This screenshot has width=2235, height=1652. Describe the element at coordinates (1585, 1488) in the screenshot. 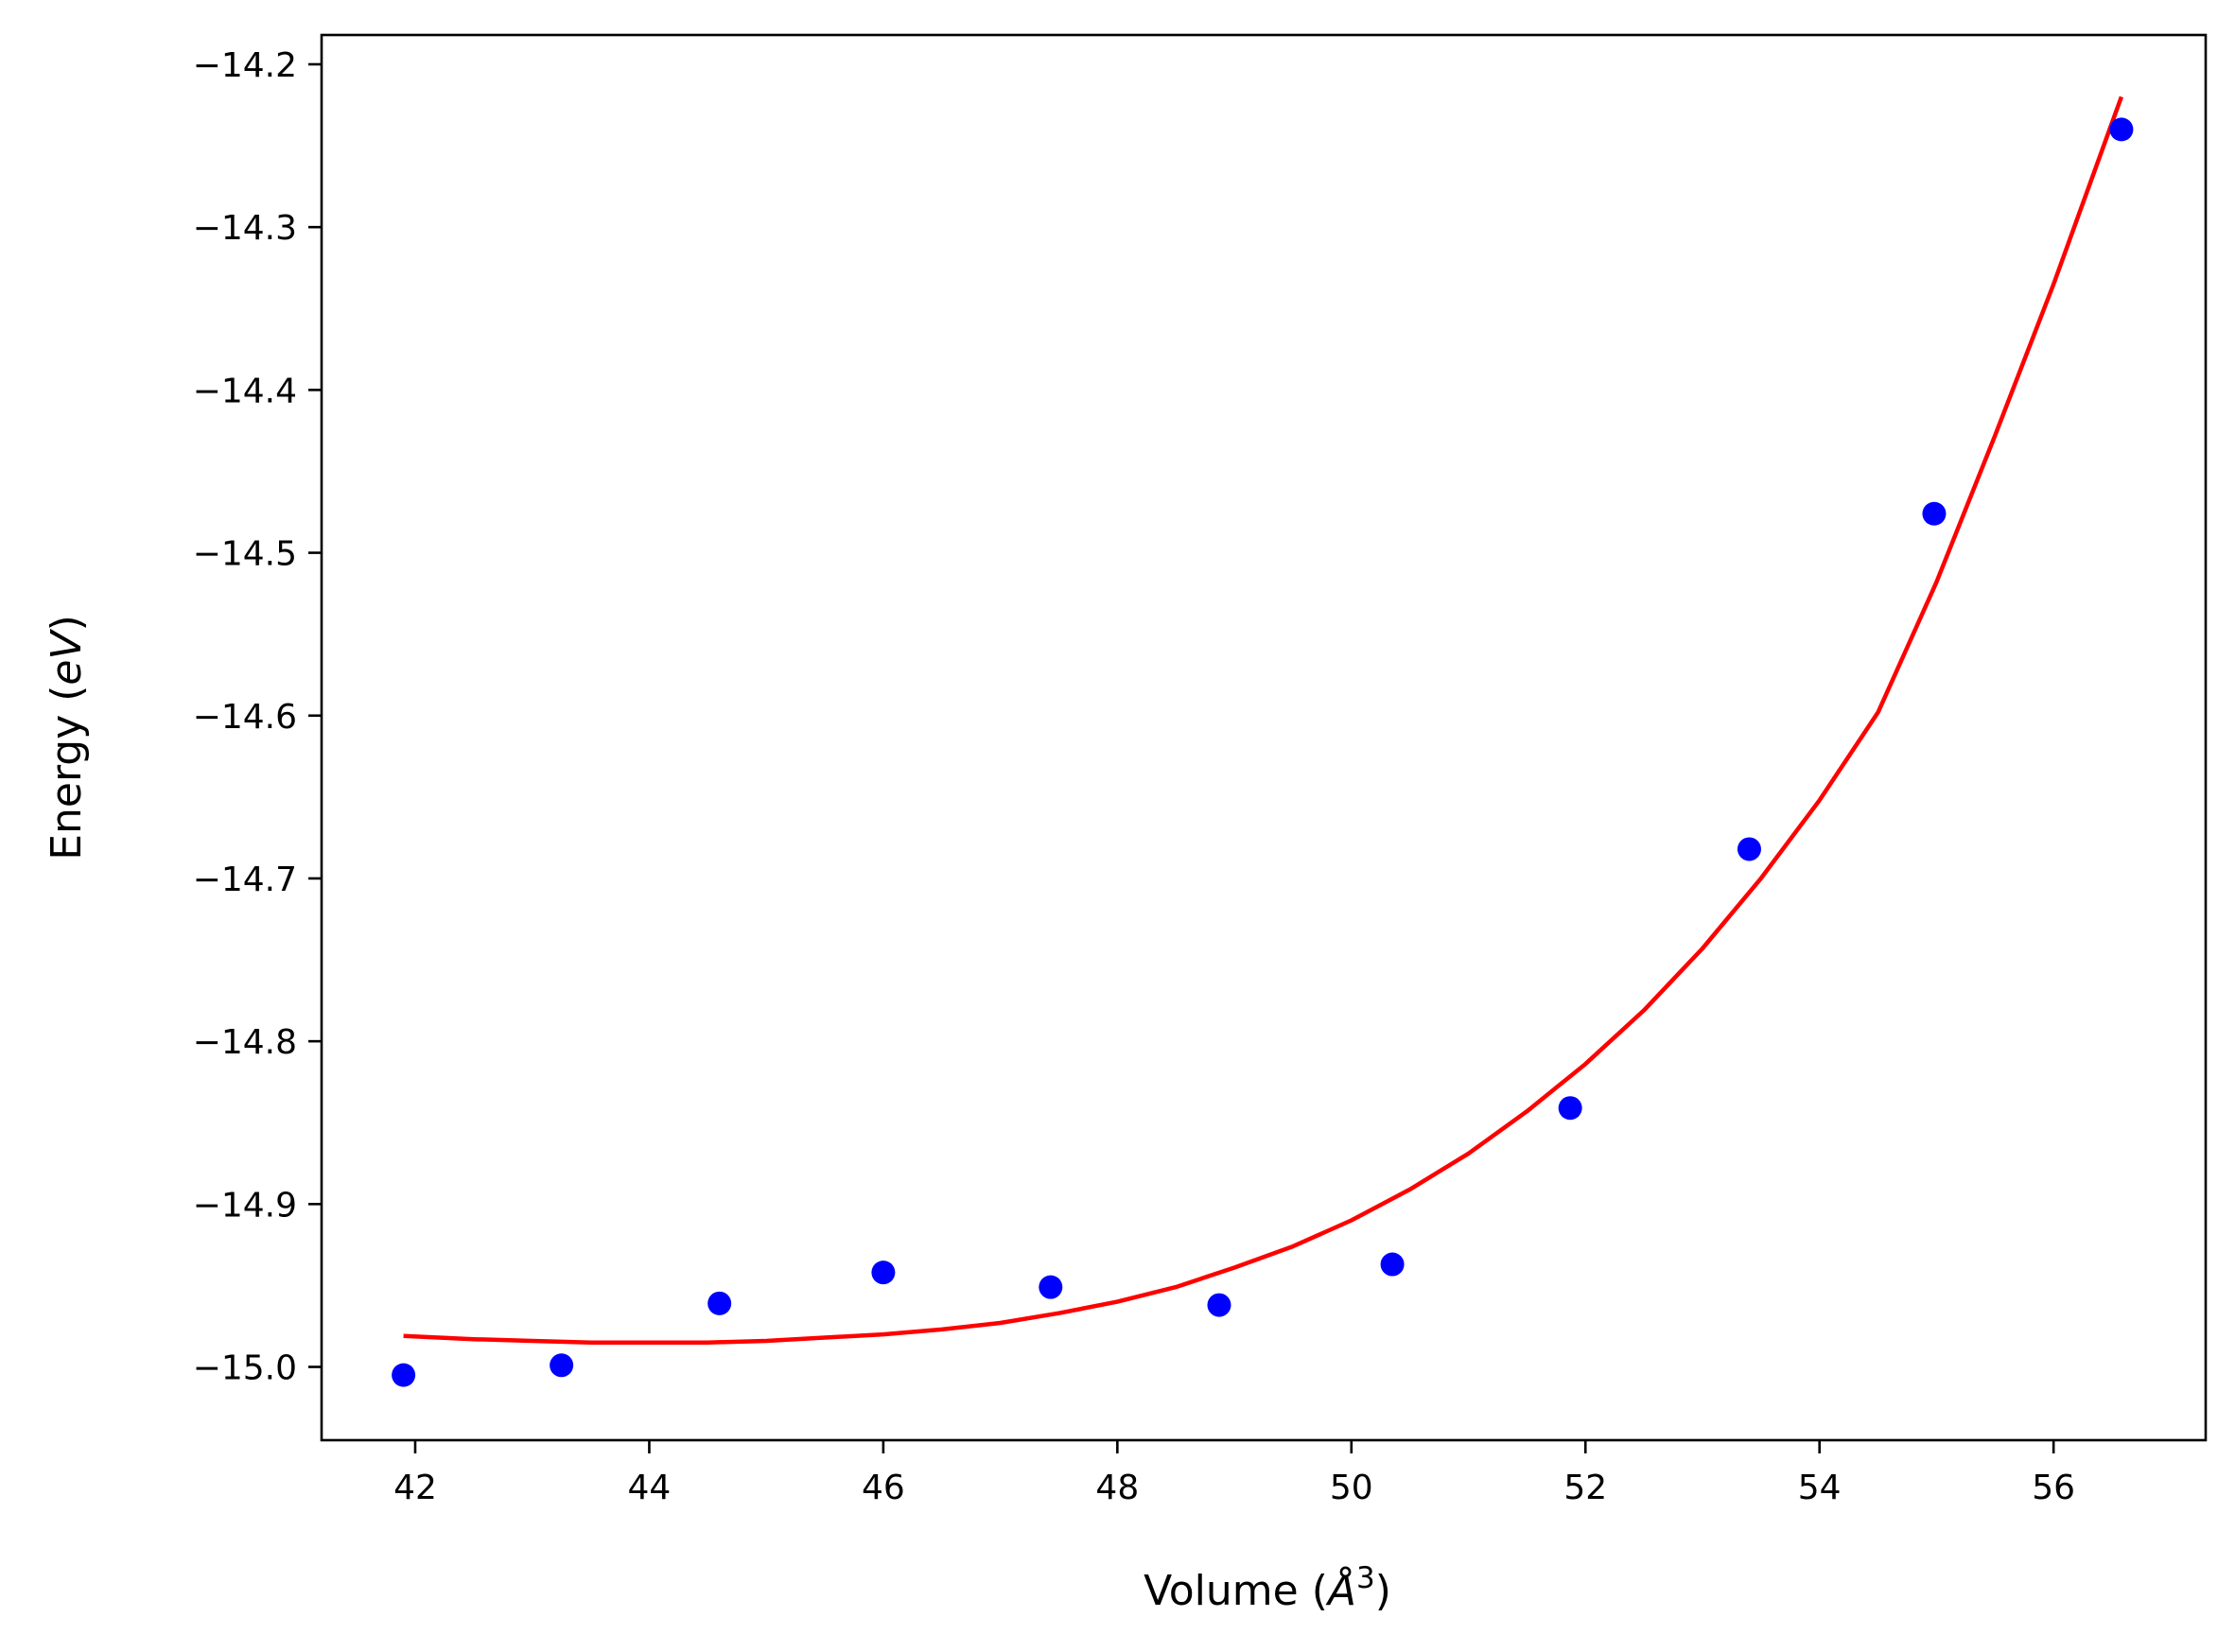

I see `x-tick-label: 52` at that location.